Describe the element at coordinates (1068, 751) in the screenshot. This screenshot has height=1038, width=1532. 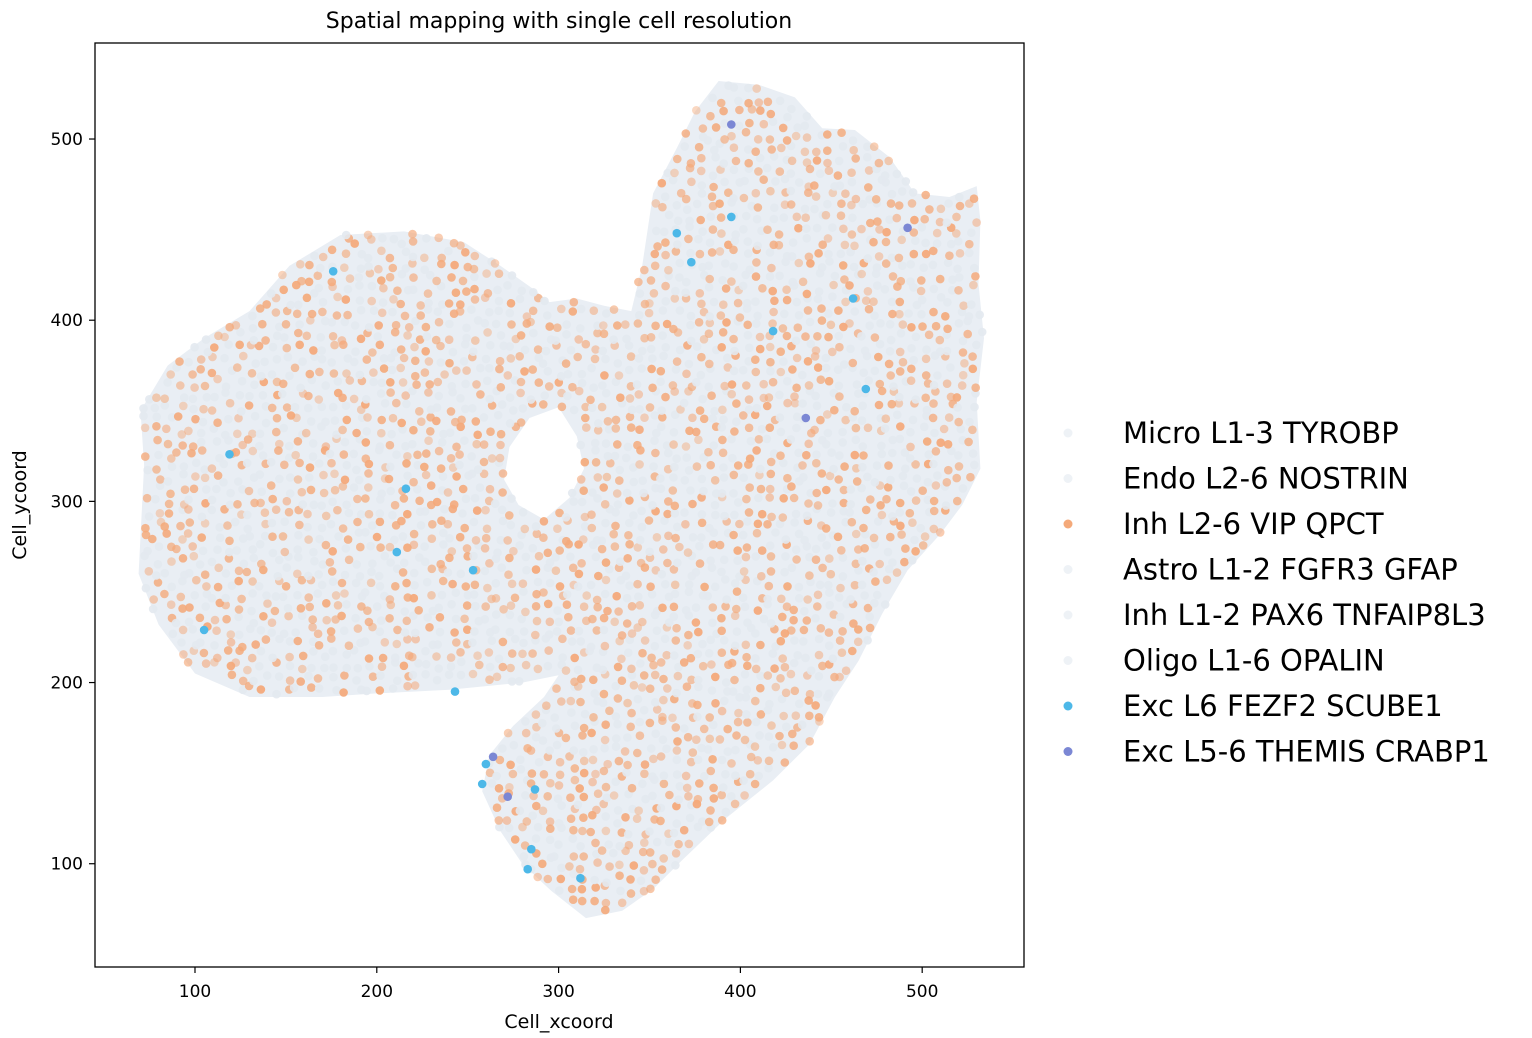
I see `legend-marker` at that location.